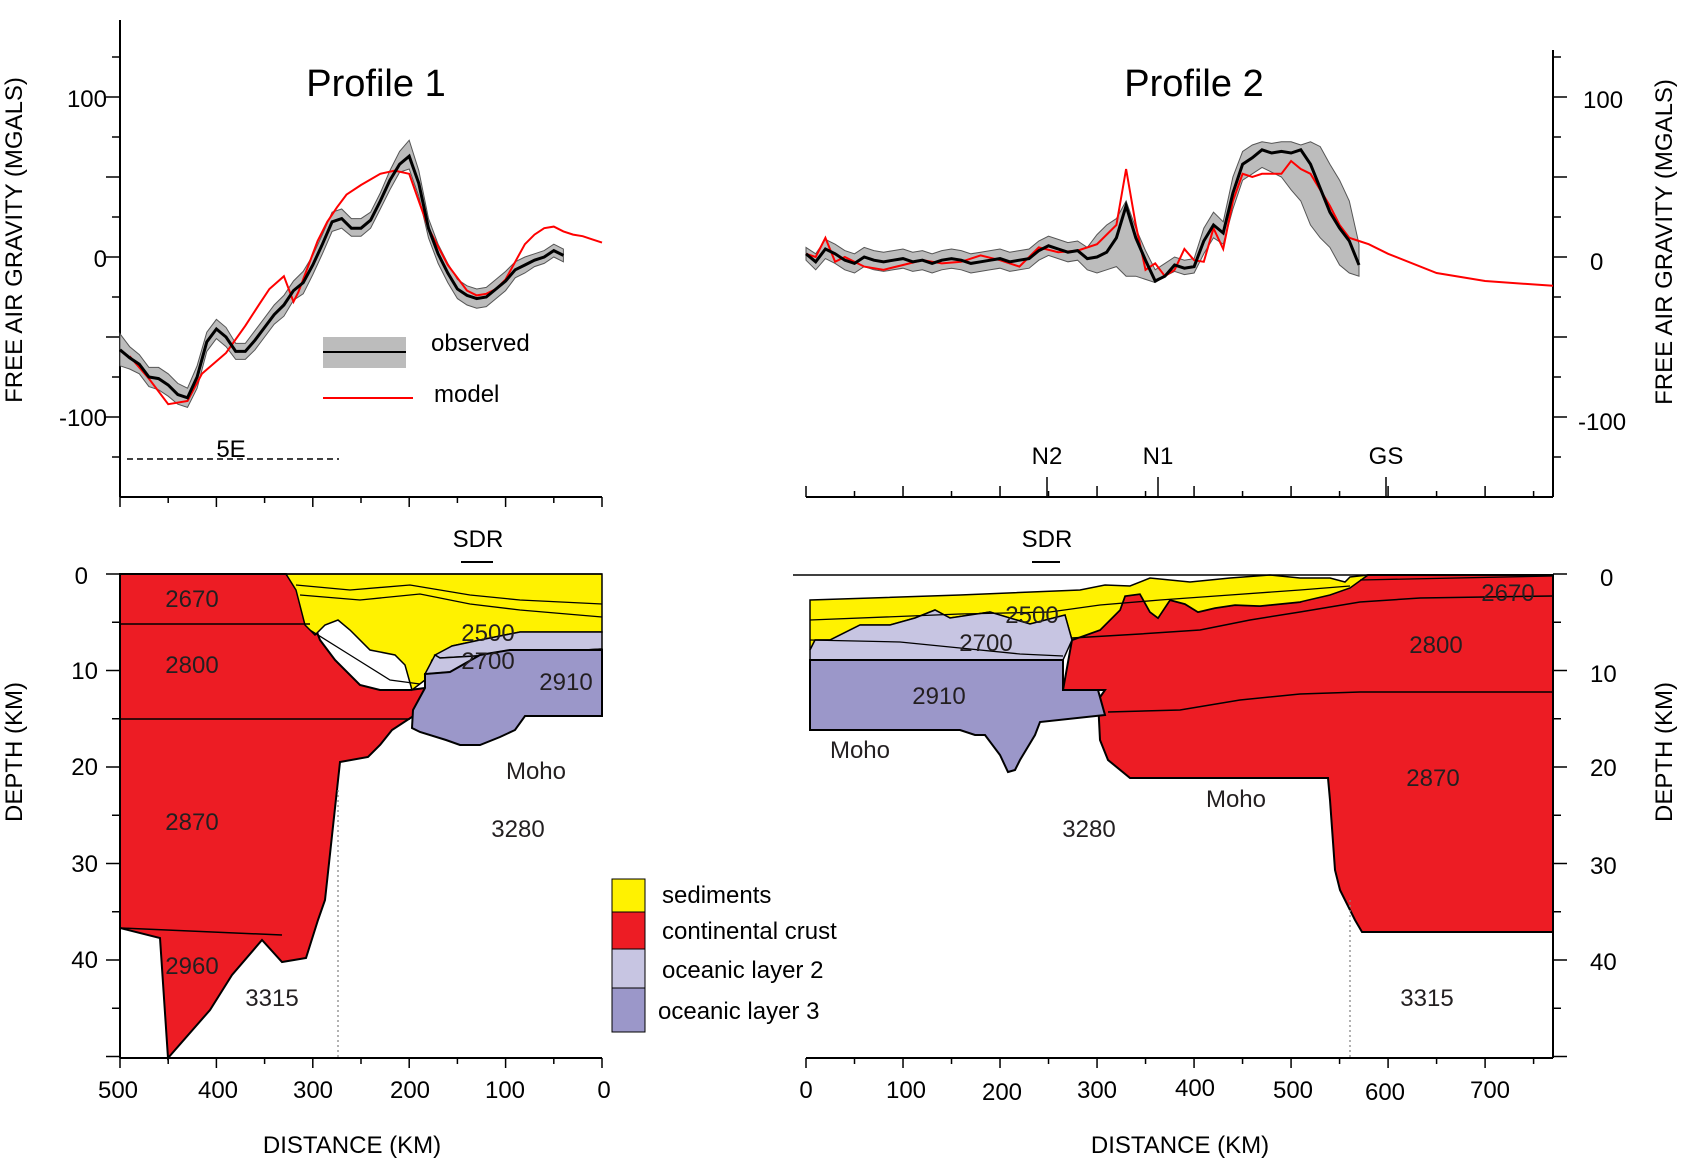  Describe the element at coordinates (742, 970) in the screenshot. I see `legend-label-oceanic-layer-2: oceanic layer 2` at that location.